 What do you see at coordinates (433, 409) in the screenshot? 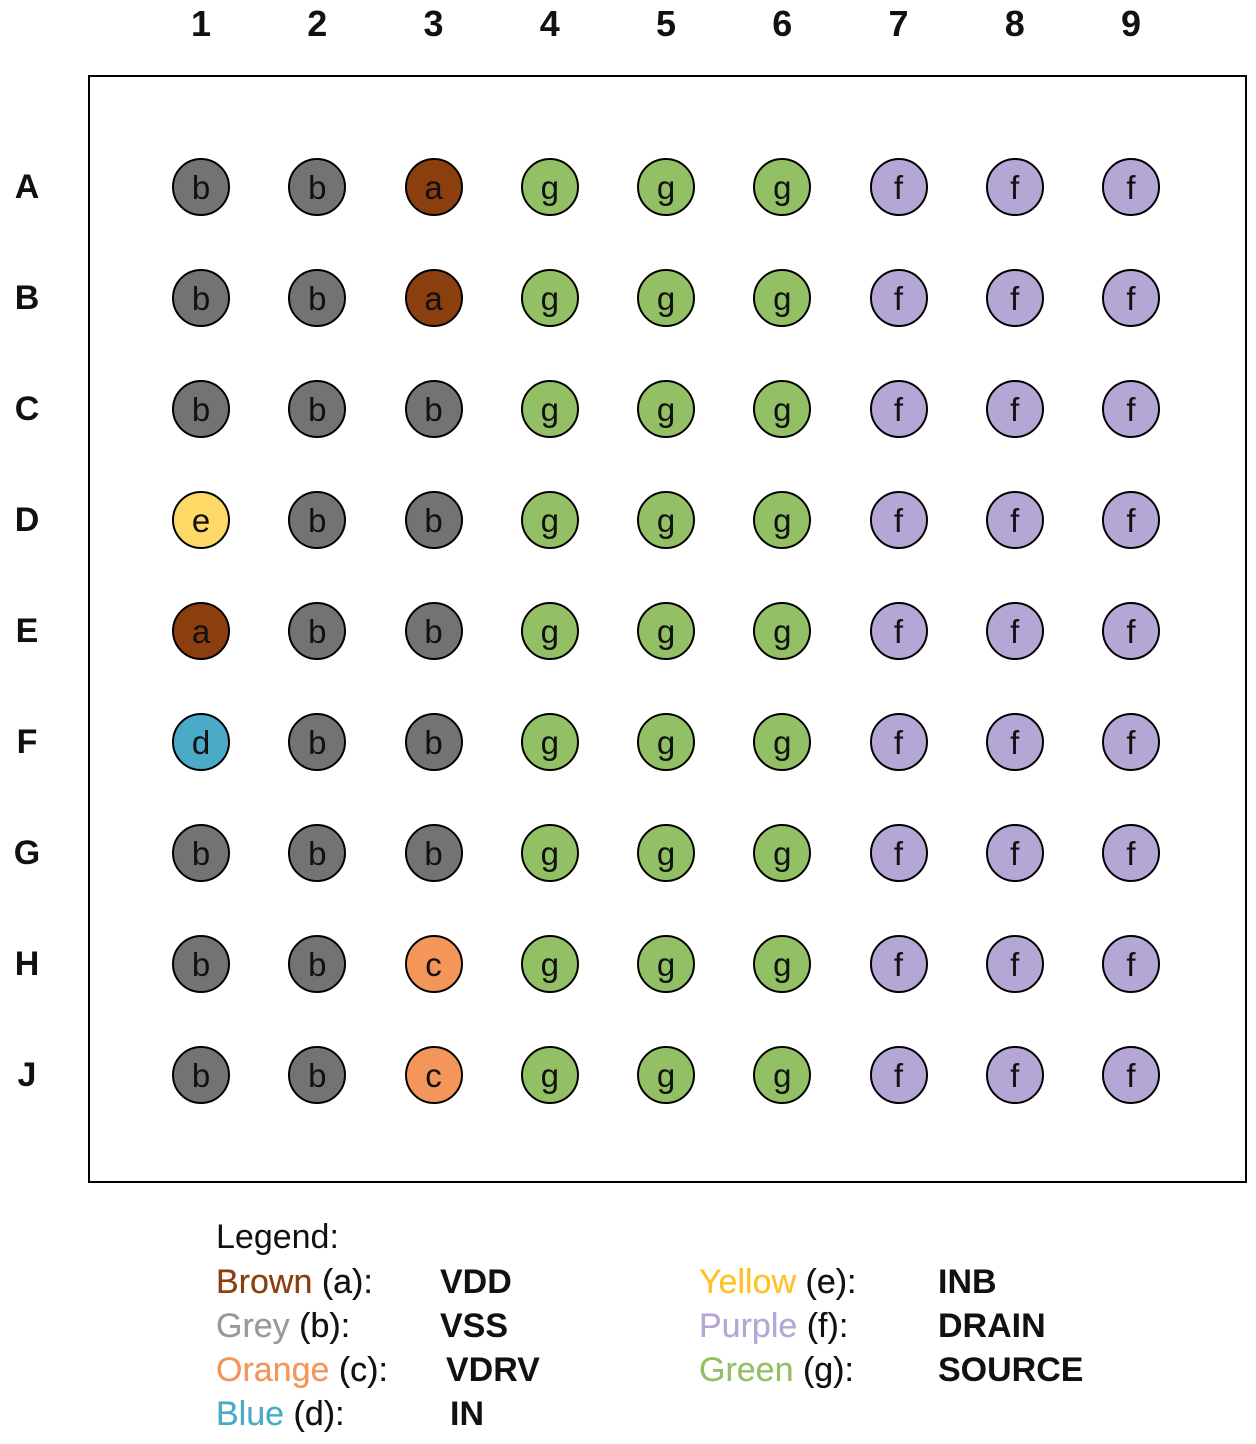
I see `pin-C3: b` at bounding box center [433, 409].